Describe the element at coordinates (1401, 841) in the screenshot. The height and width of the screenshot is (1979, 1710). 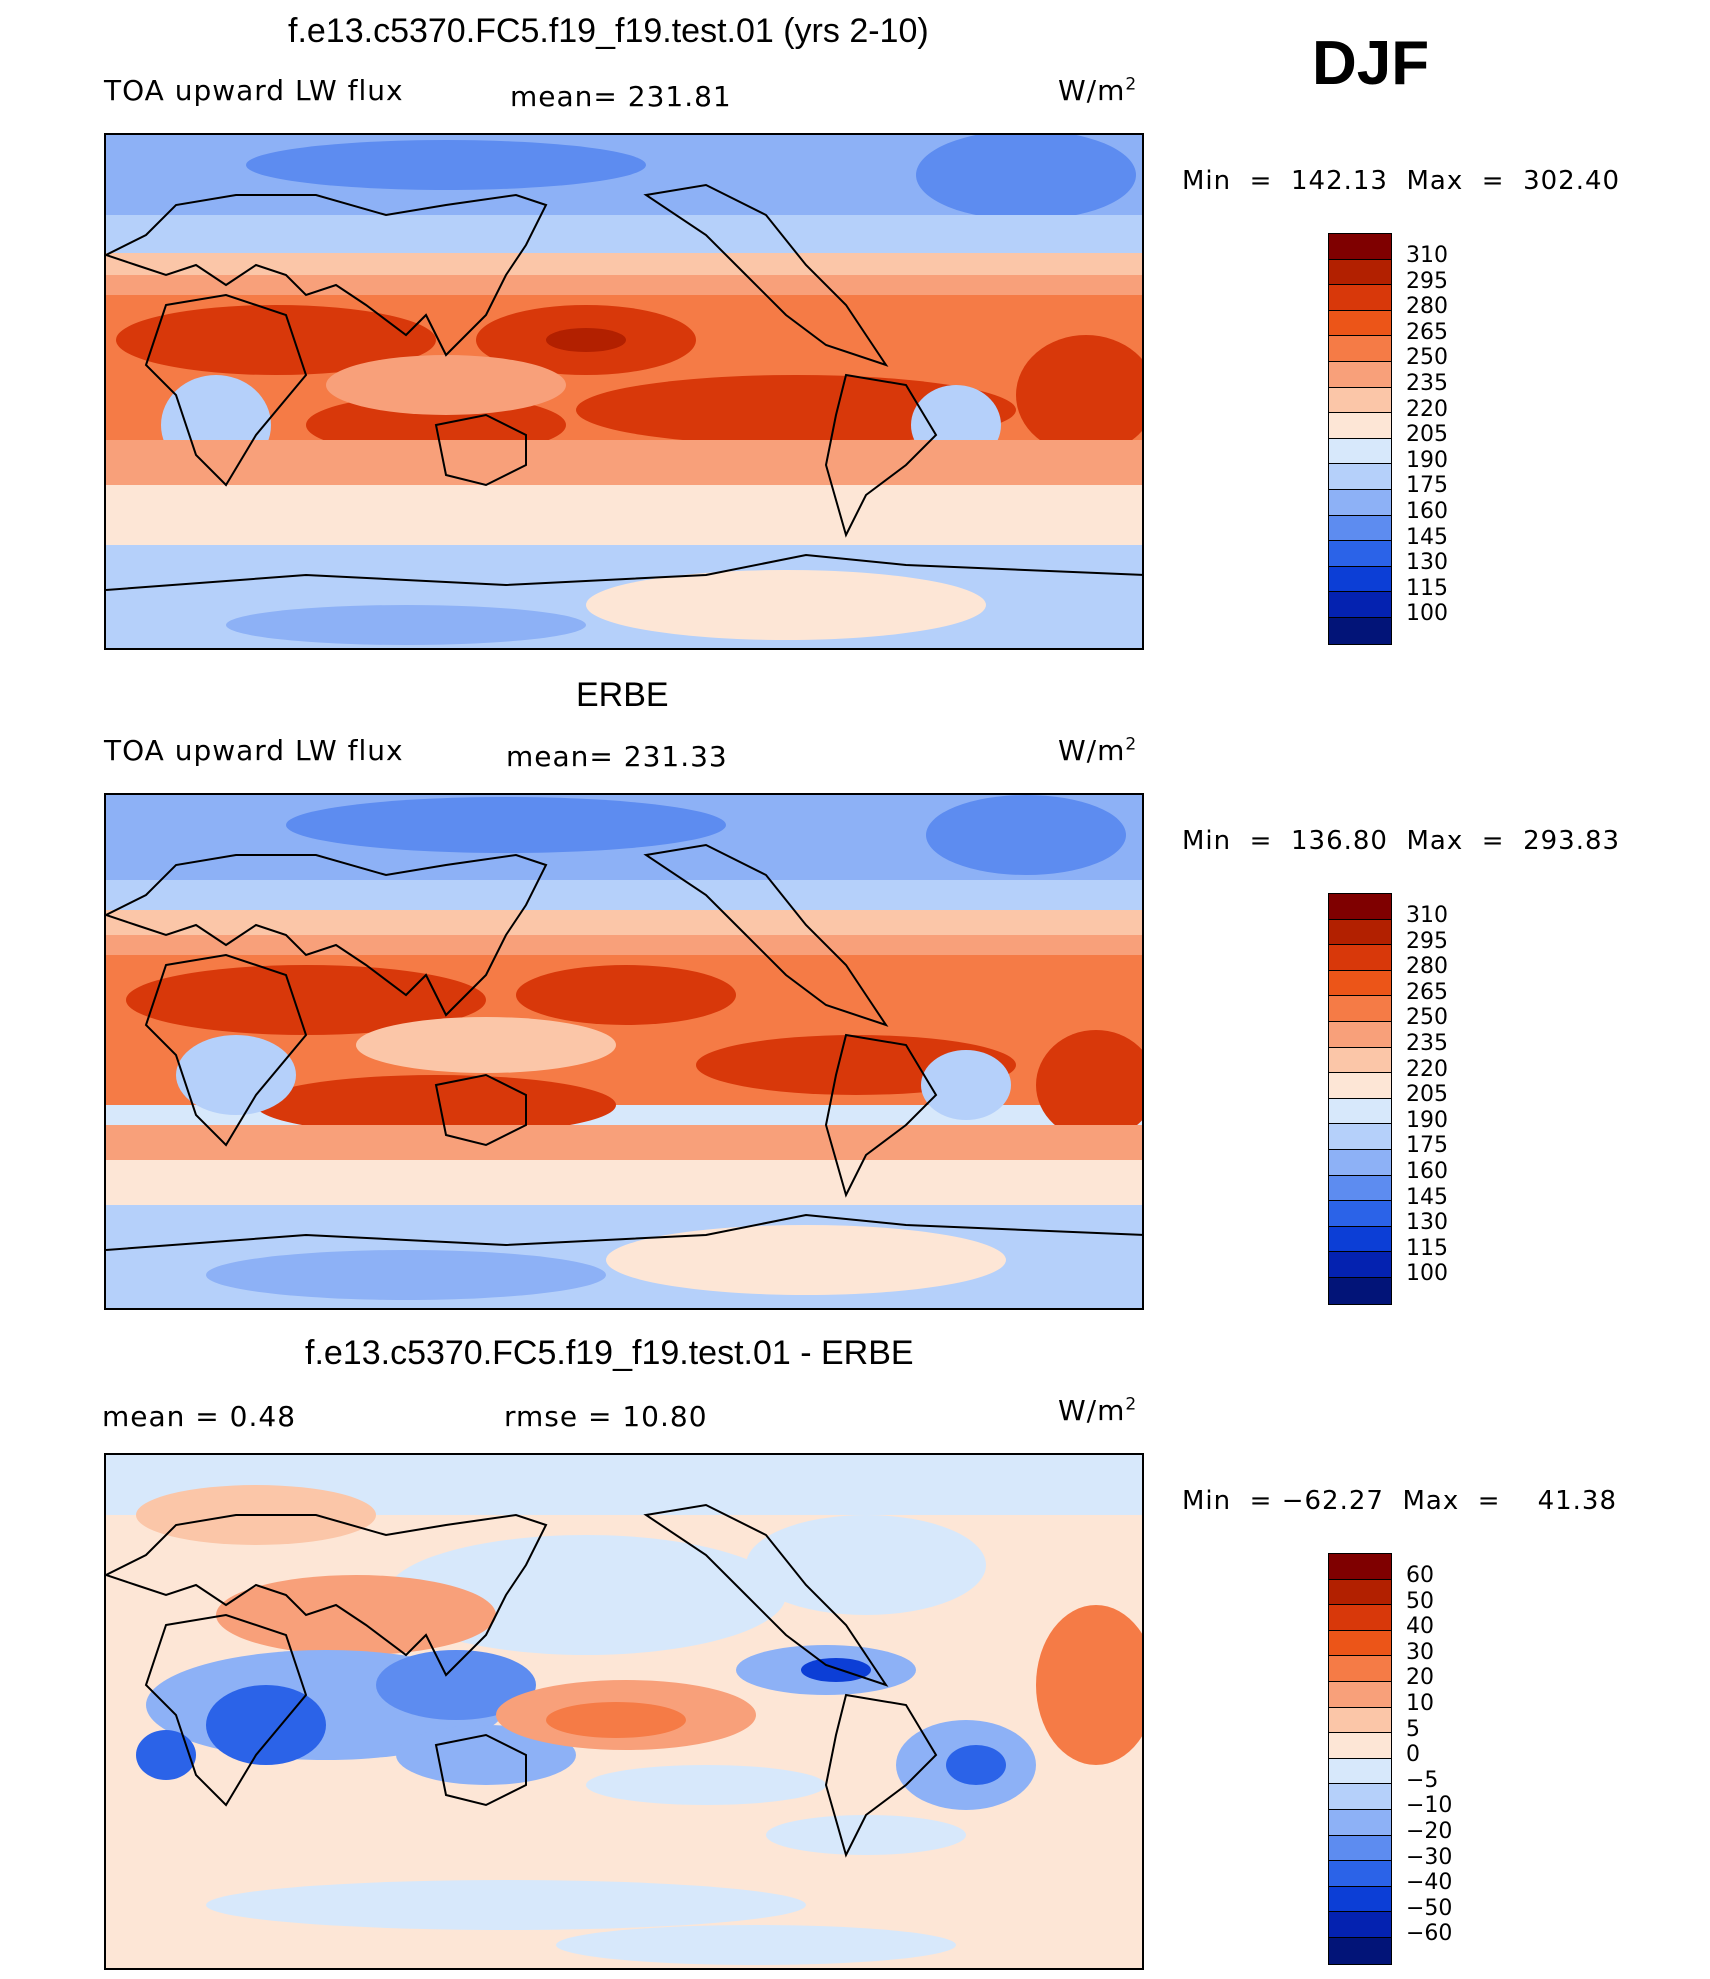
I see `panel-2-minmax: Min = 136.80 Max = 293.83` at that location.